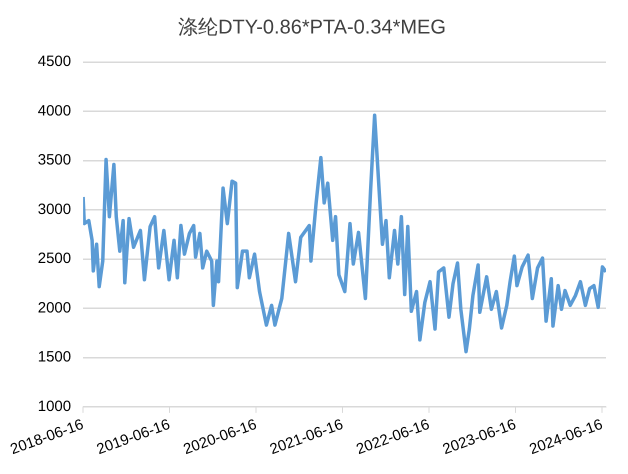 This screenshot has width=628, height=474. What do you see at coordinates (55, 111) in the screenshot?
I see `y-tick-label: 4000` at bounding box center [55, 111].